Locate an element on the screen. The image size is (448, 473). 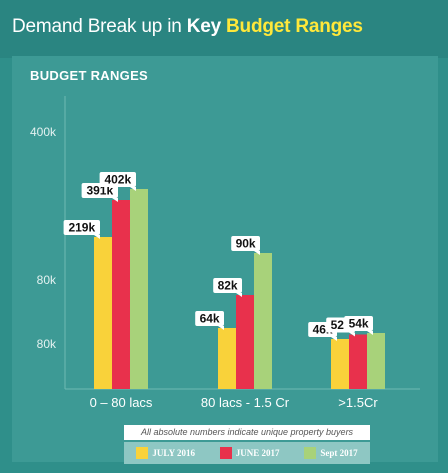
legend-label-june-2017: JUNE 2017 is located at coordinates (257, 453).